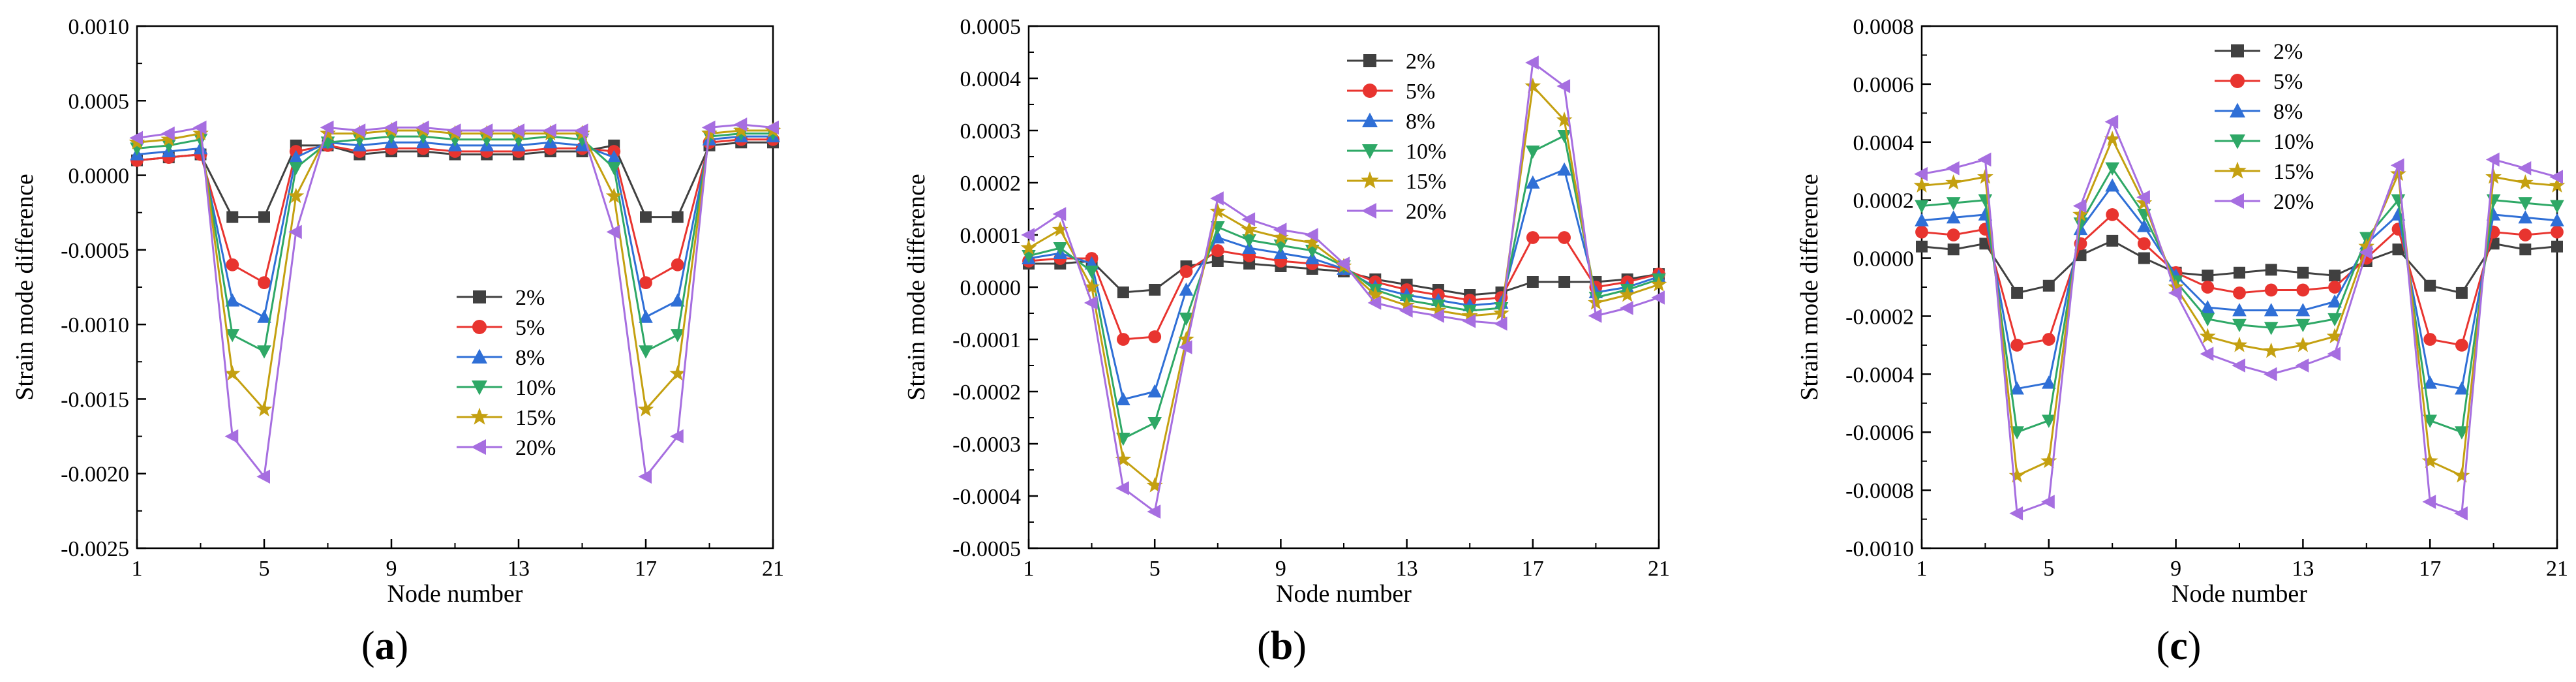  Describe the element at coordinates (991, 131) in the screenshot. I see `y-tick-label: 0.0003` at that location.